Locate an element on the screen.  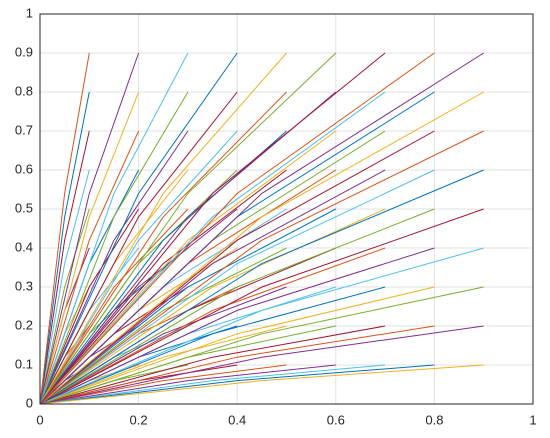
y-tick-label: 0.5 is located at coordinates (24, 207).